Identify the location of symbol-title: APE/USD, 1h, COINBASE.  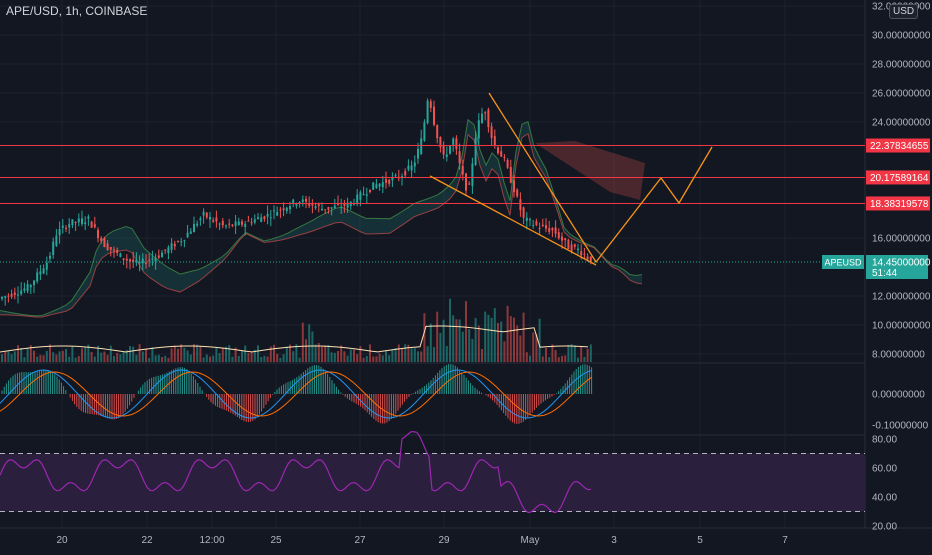
(77, 11).